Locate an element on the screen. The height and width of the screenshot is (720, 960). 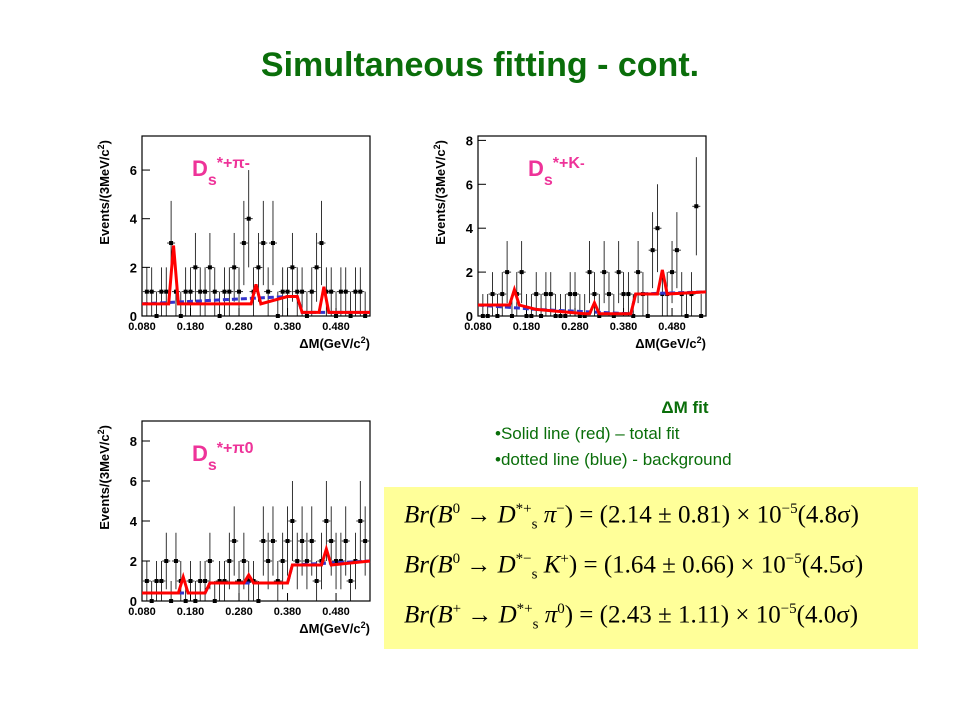
y-tick-label: 4 is located at coordinates (134, 521).